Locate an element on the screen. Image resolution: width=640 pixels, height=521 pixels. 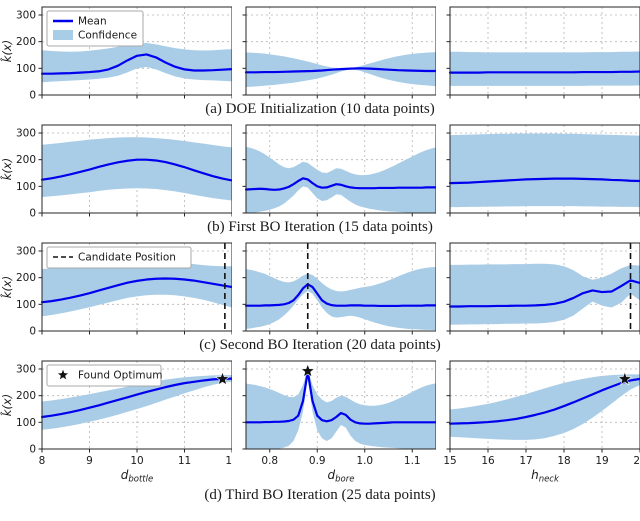
svg-text: 15 is located at coordinates (449, 461).